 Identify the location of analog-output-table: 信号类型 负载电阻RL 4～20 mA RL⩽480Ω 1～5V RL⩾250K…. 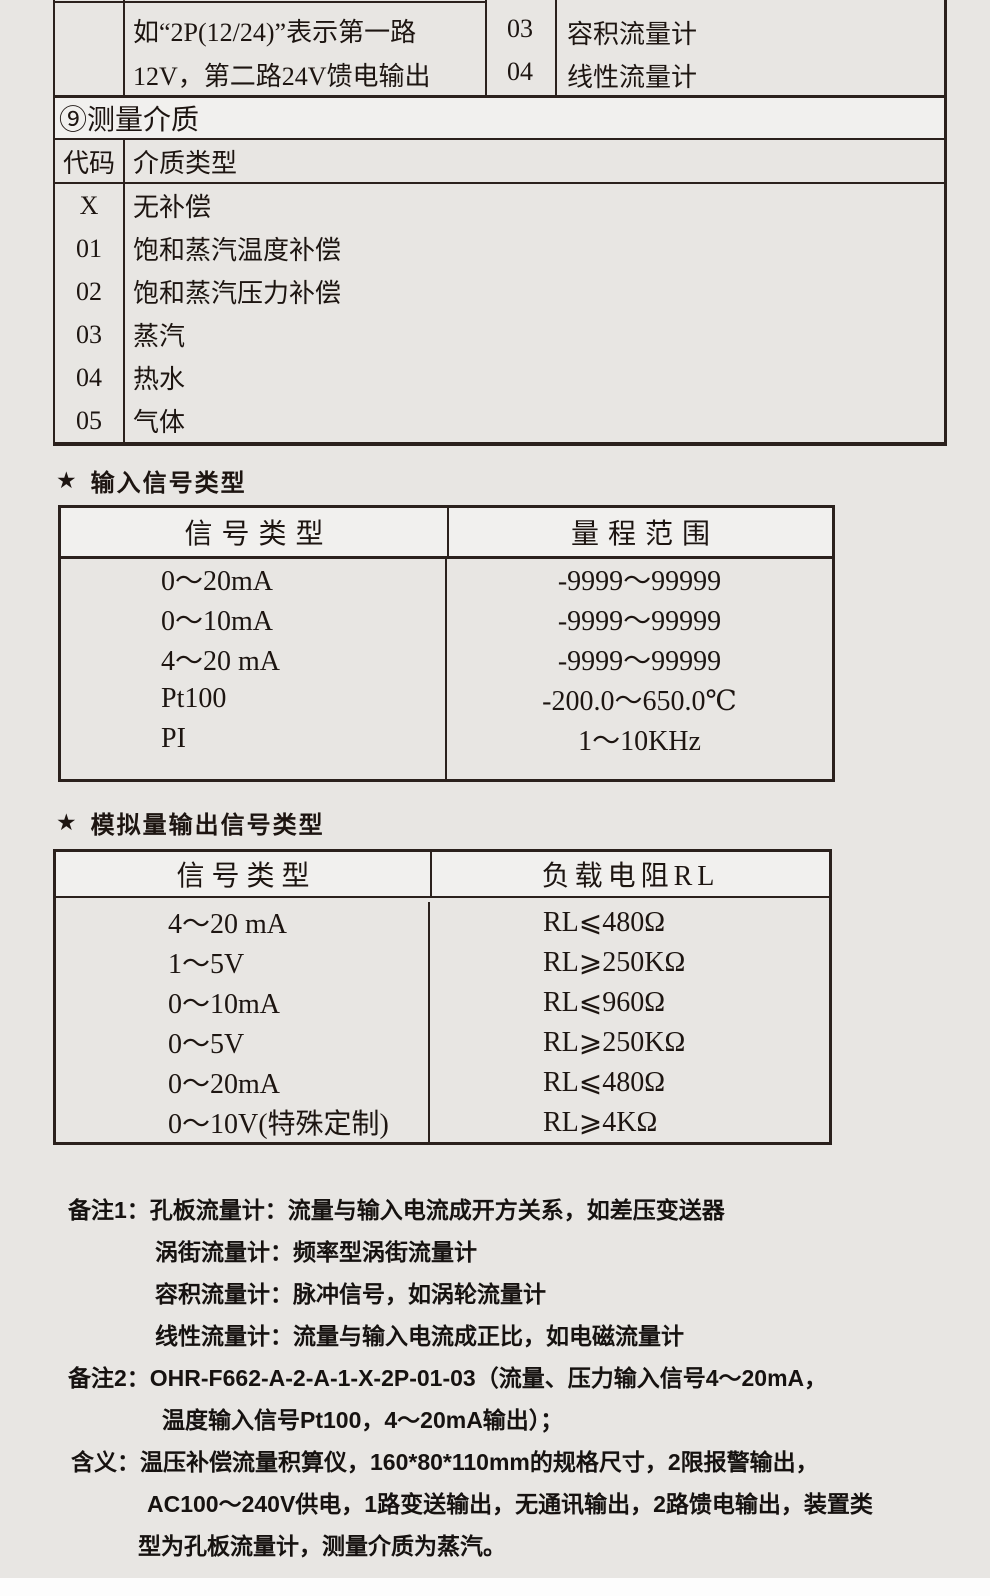
(442, 997).